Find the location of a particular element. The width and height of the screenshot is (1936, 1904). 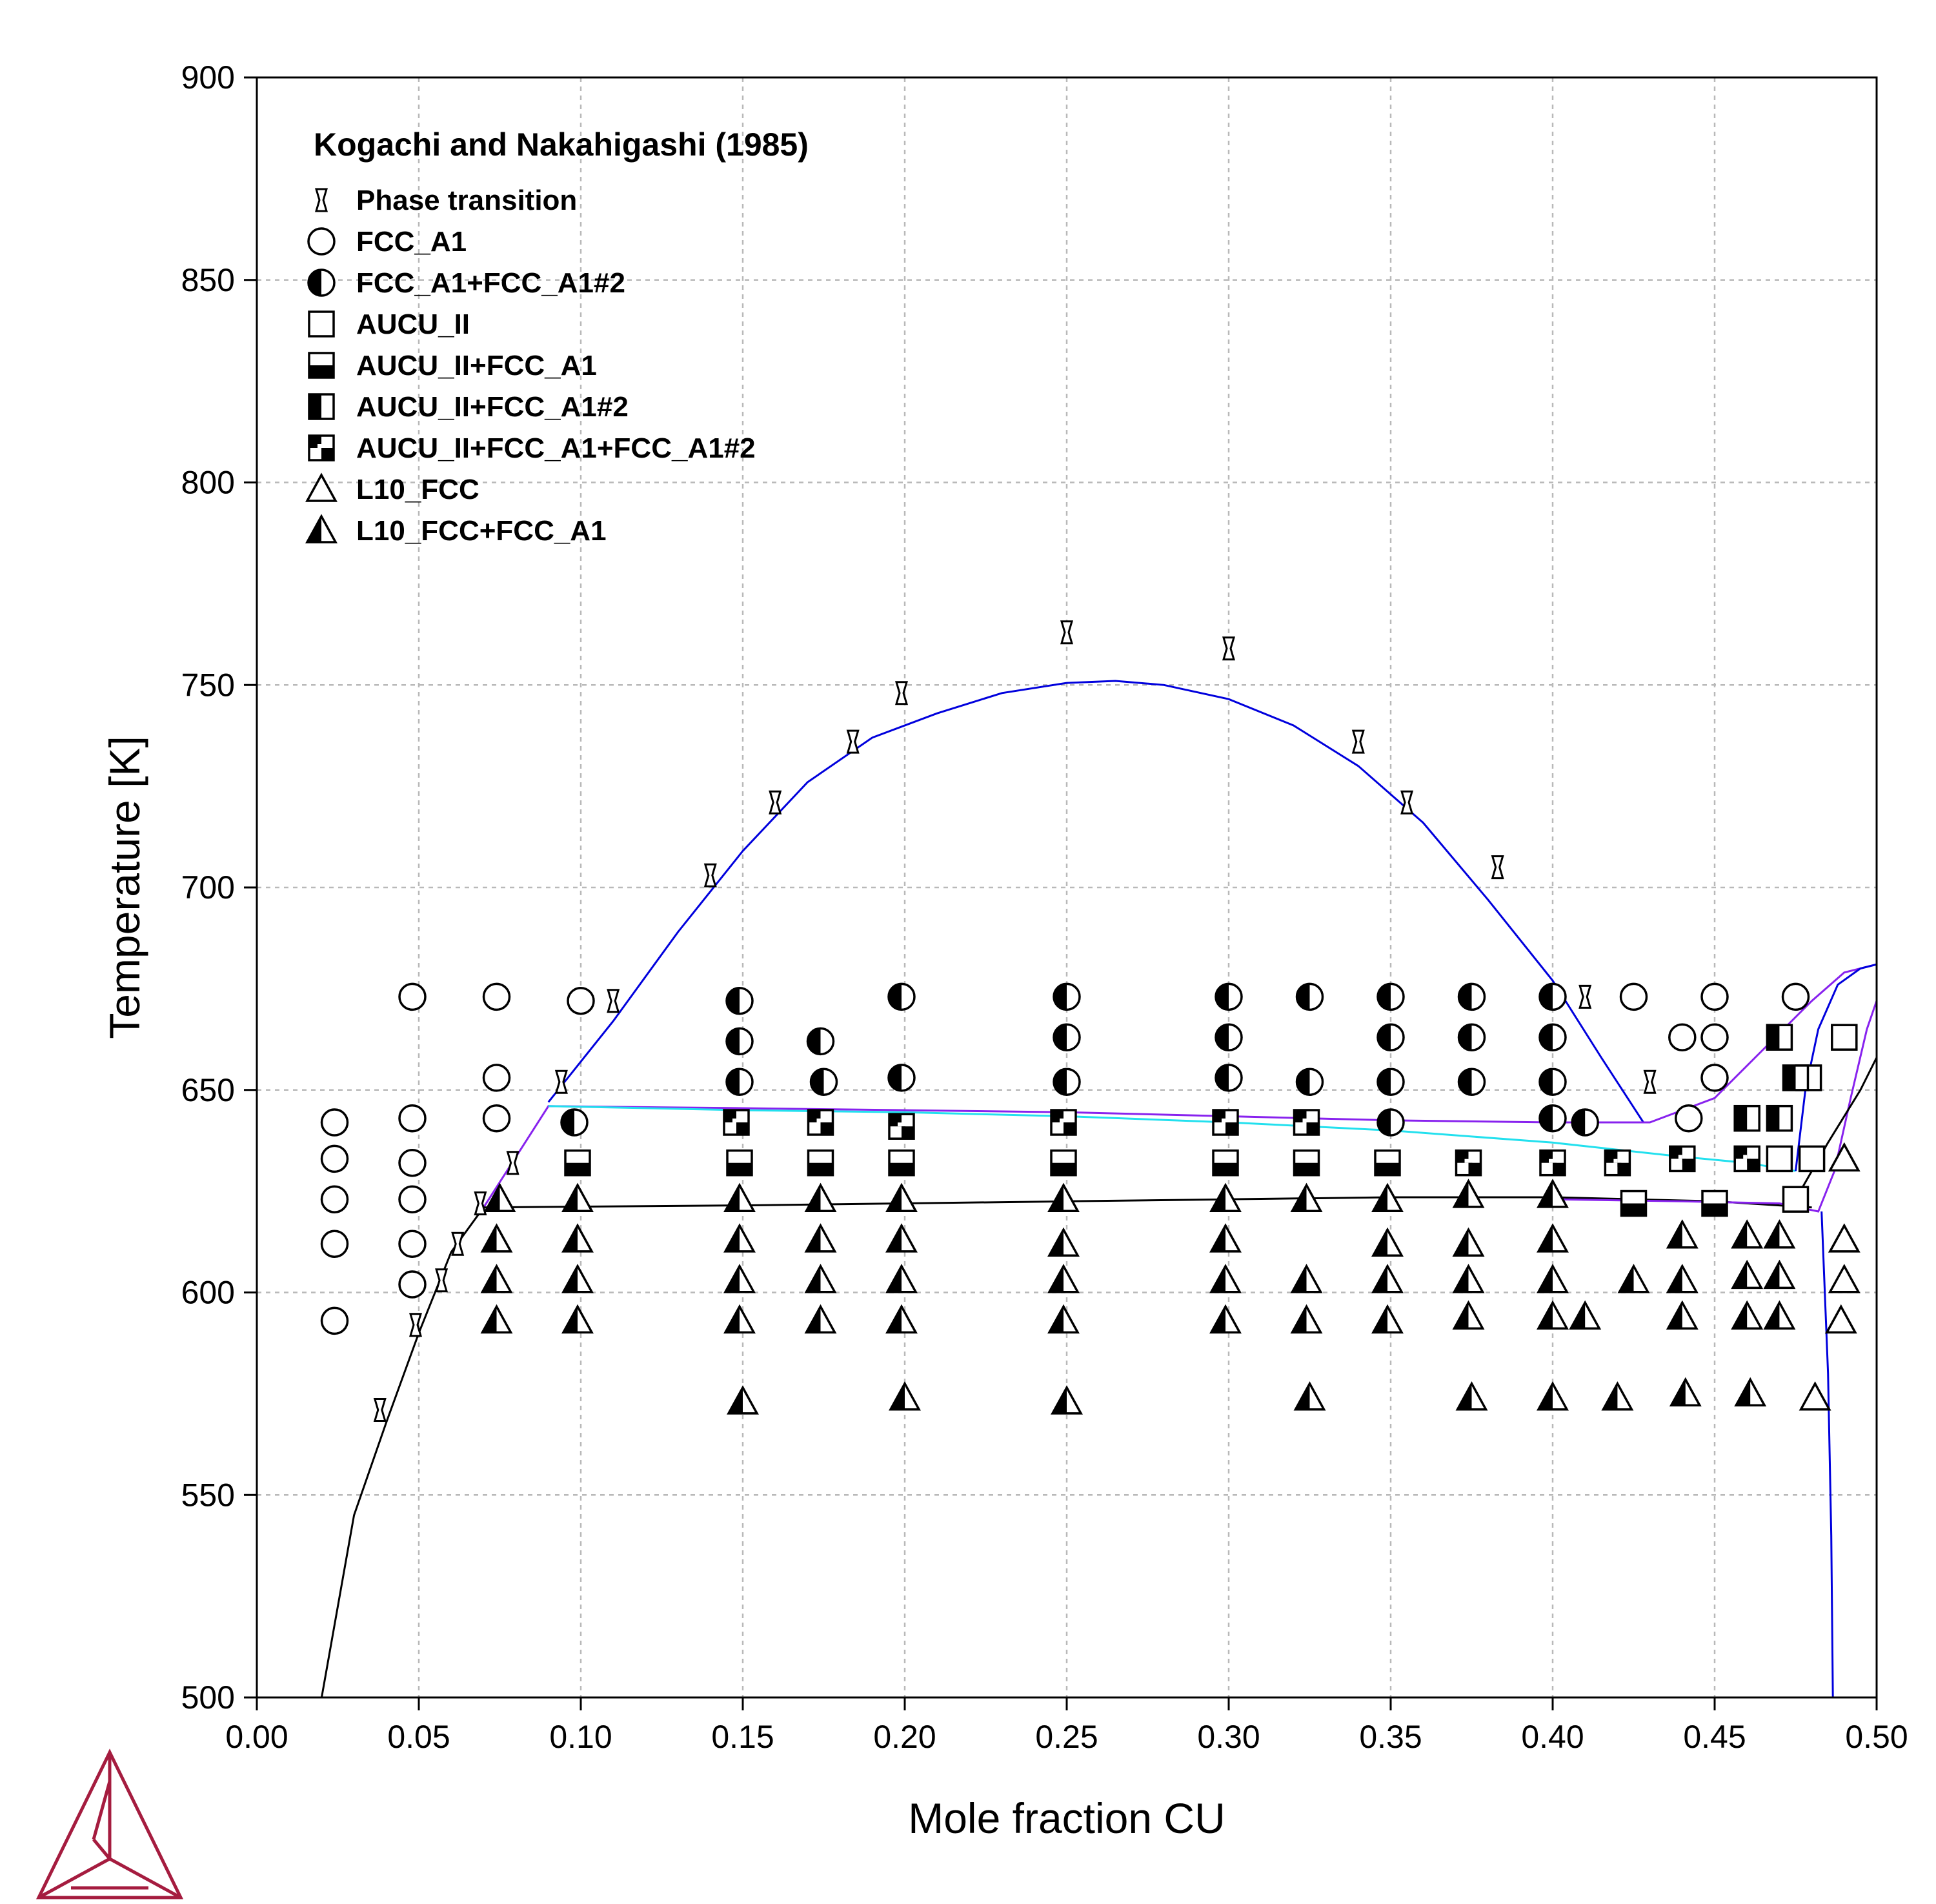

x-tick-label: 0.00 is located at coordinates (256, 1737).